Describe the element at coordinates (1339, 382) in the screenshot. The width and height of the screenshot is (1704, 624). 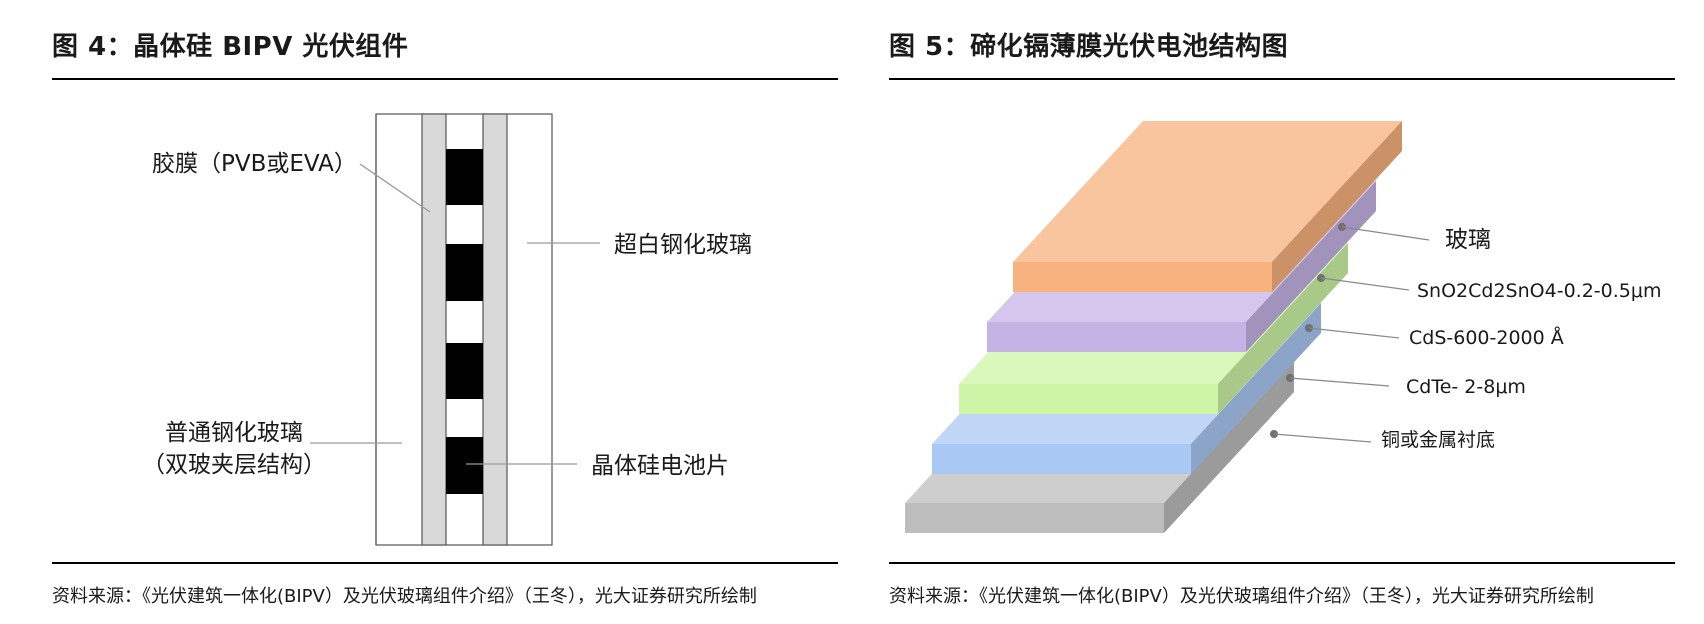
I see `layer-4-leader-line` at that location.